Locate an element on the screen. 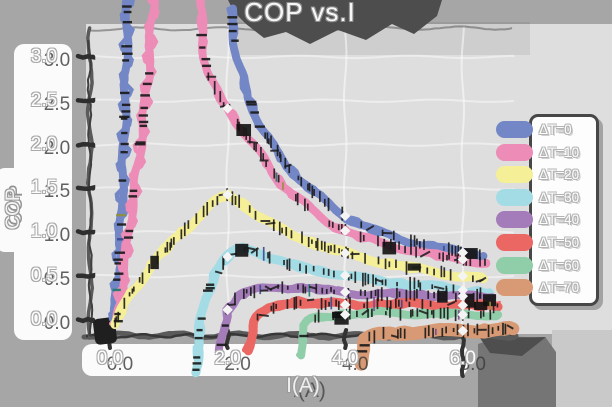 Image resolution: width=612 pixels, height=407 pixels. x-axis-label: I(A) is located at coordinates (303, 385).